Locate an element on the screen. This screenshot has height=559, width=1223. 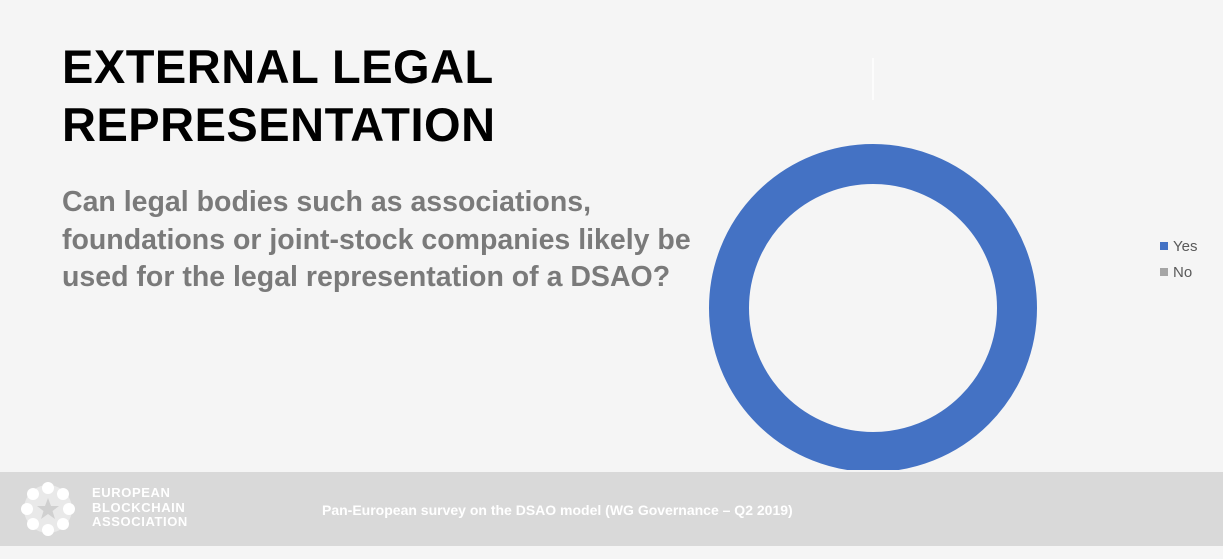
logo-line-3: ASSOCIATION is located at coordinates (140, 521).